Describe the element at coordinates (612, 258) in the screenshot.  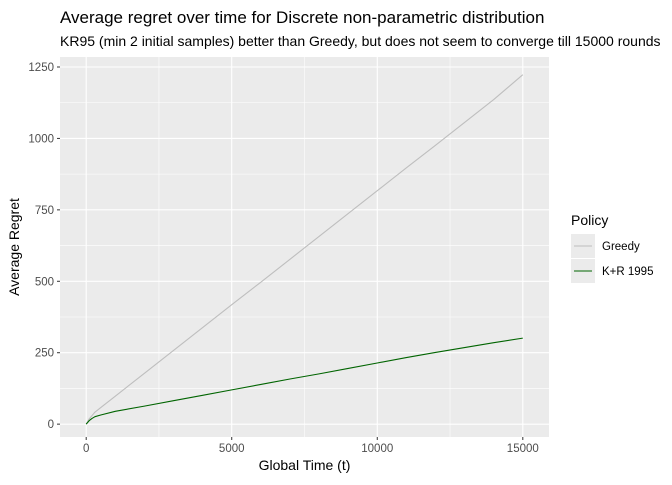
I see `legend-entries: Greedy K+R 1995` at that location.